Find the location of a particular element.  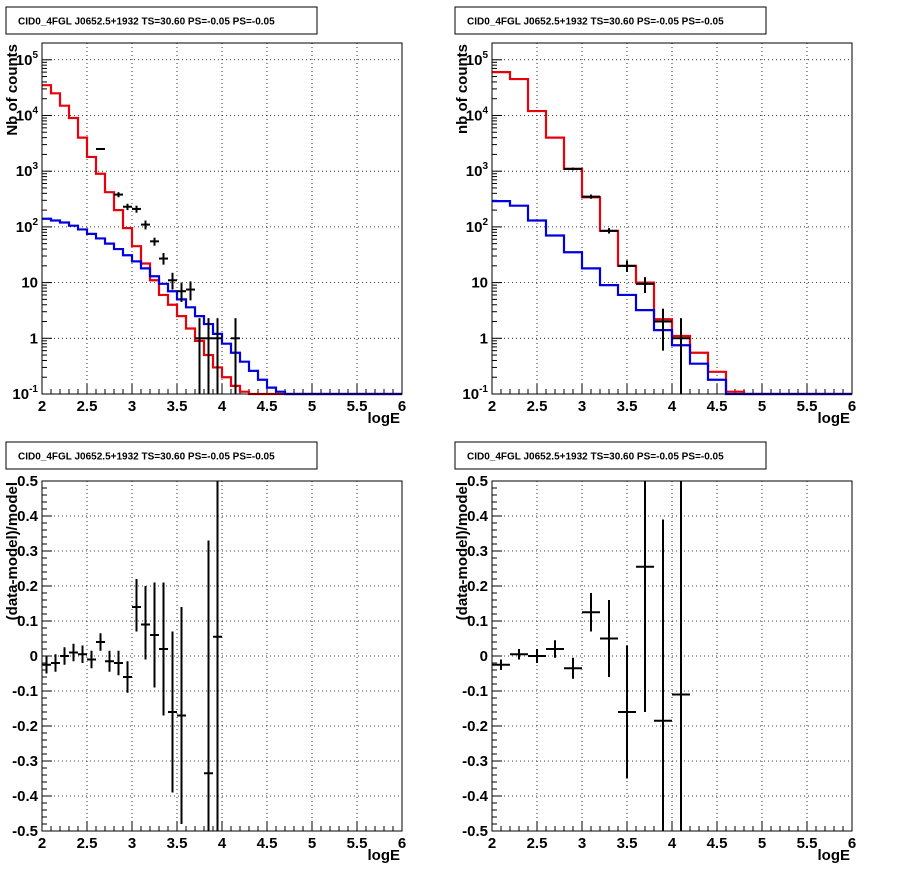

y-axis-title: Nb of counts is located at coordinates (12, 90).